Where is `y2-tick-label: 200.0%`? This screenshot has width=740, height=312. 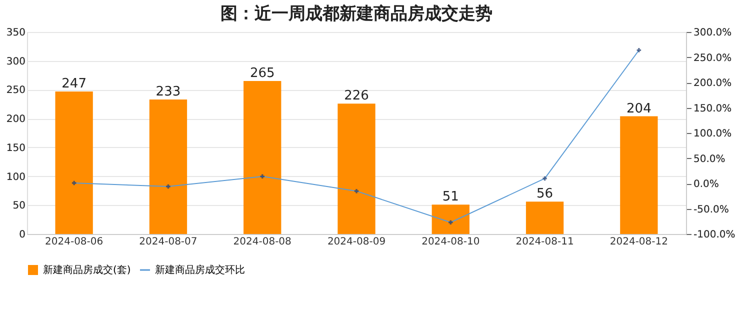
y2-tick-label: 200.0% is located at coordinates (713, 83).